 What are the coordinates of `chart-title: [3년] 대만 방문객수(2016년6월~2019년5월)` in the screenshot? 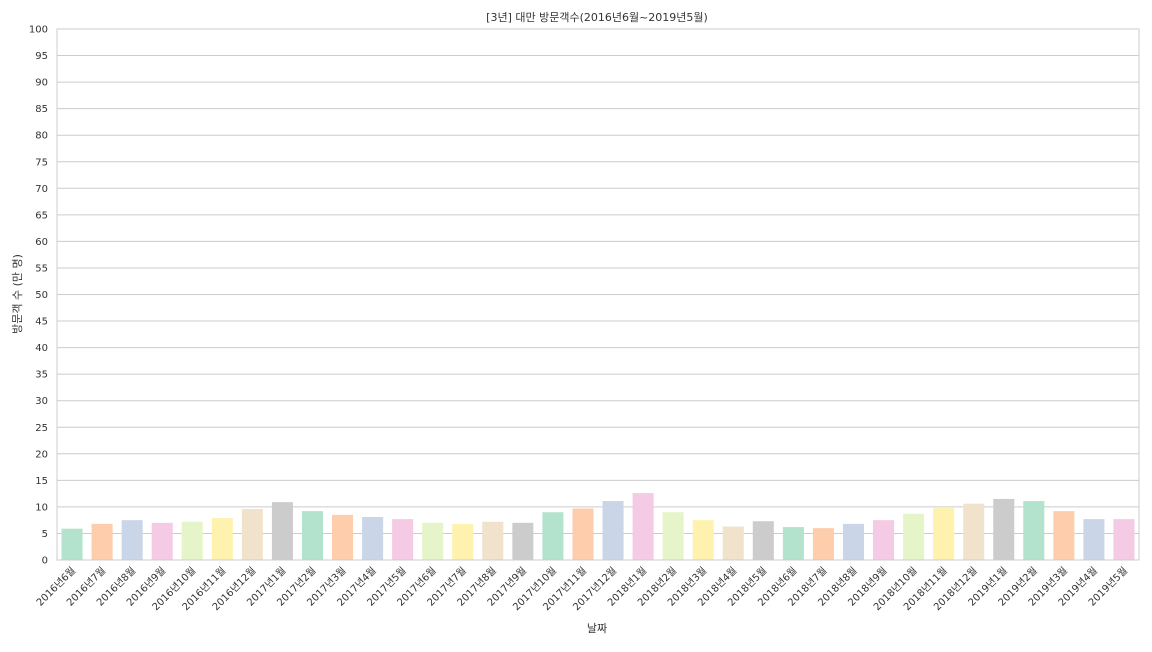 It's located at (597, 17).